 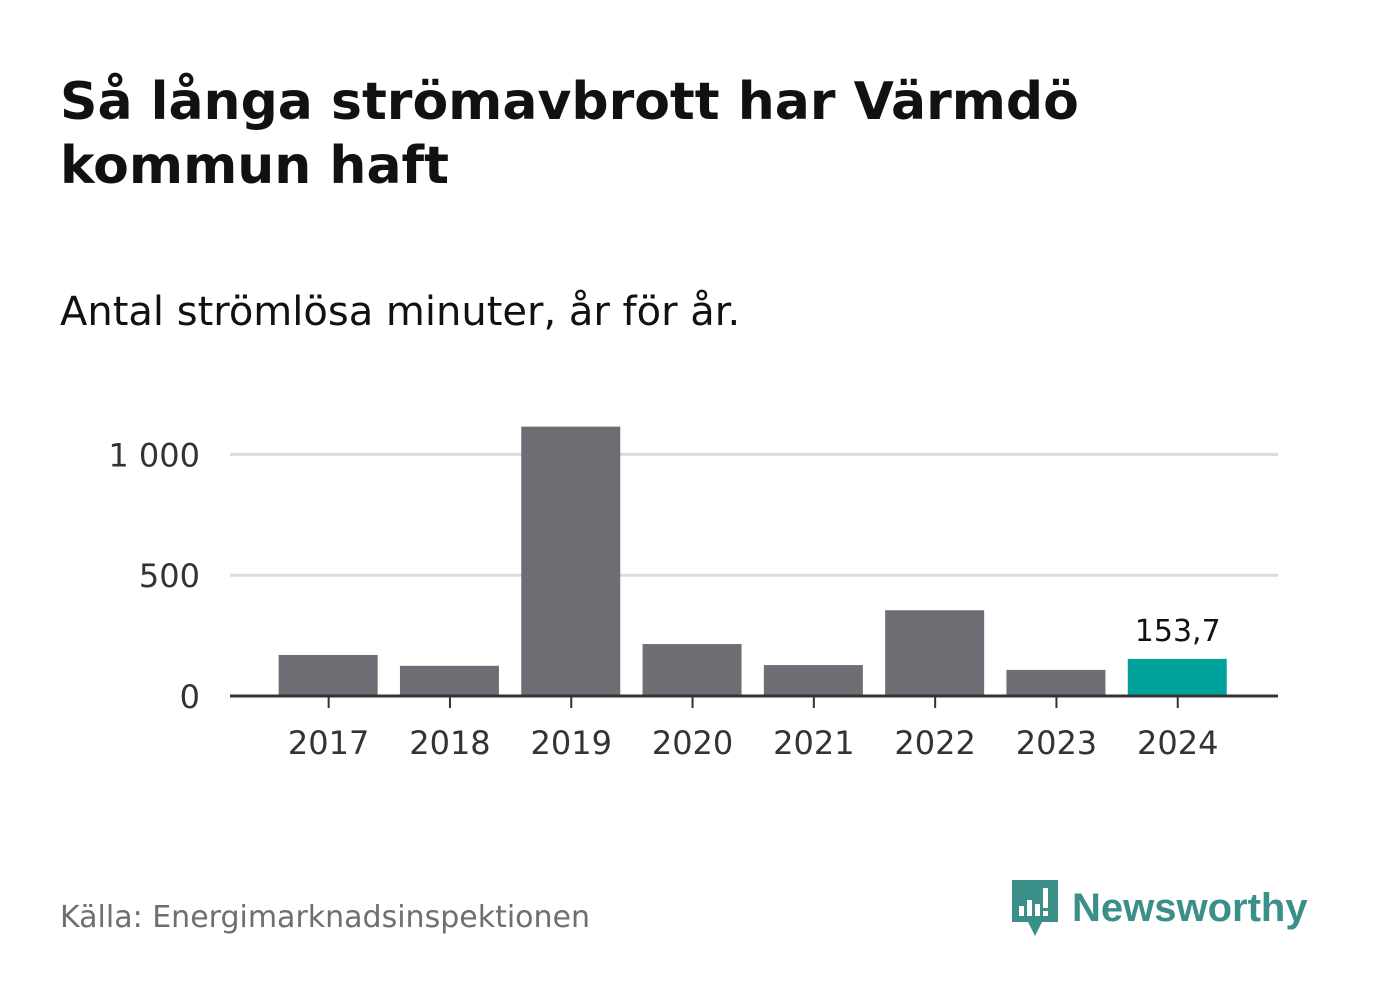 I want to click on bar-2019, so click(x=571, y=561).